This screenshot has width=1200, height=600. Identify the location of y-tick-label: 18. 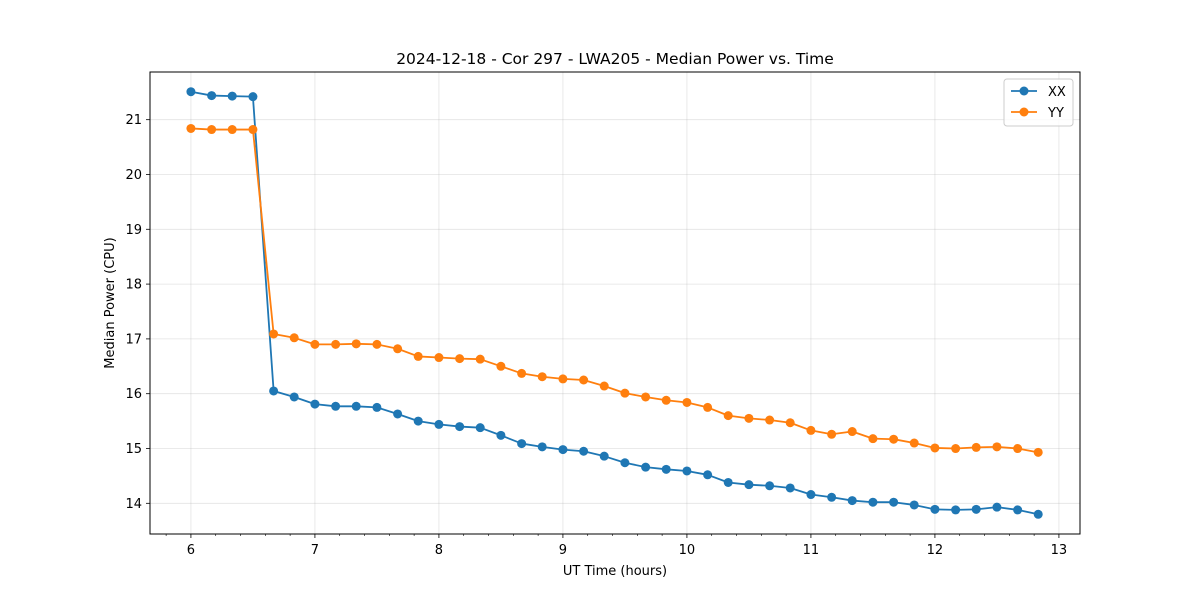
(133, 285).